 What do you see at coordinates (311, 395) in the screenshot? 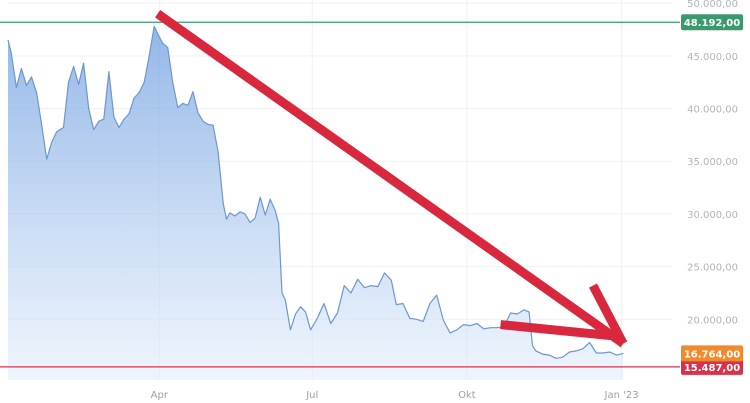
I see `x-tick-label: Jul` at bounding box center [311, 395].